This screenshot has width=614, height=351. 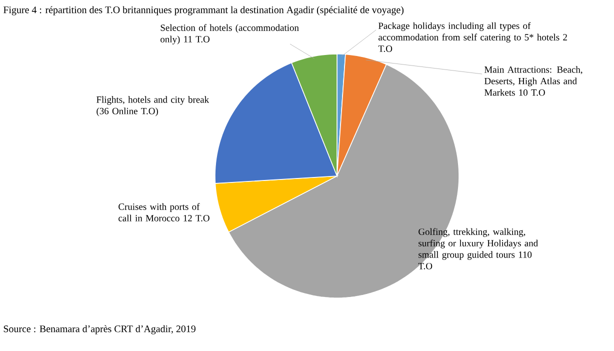 I want to click on slice-label: Flights, hotels and city break (36 Online T.O), so click(x=153, y=106).